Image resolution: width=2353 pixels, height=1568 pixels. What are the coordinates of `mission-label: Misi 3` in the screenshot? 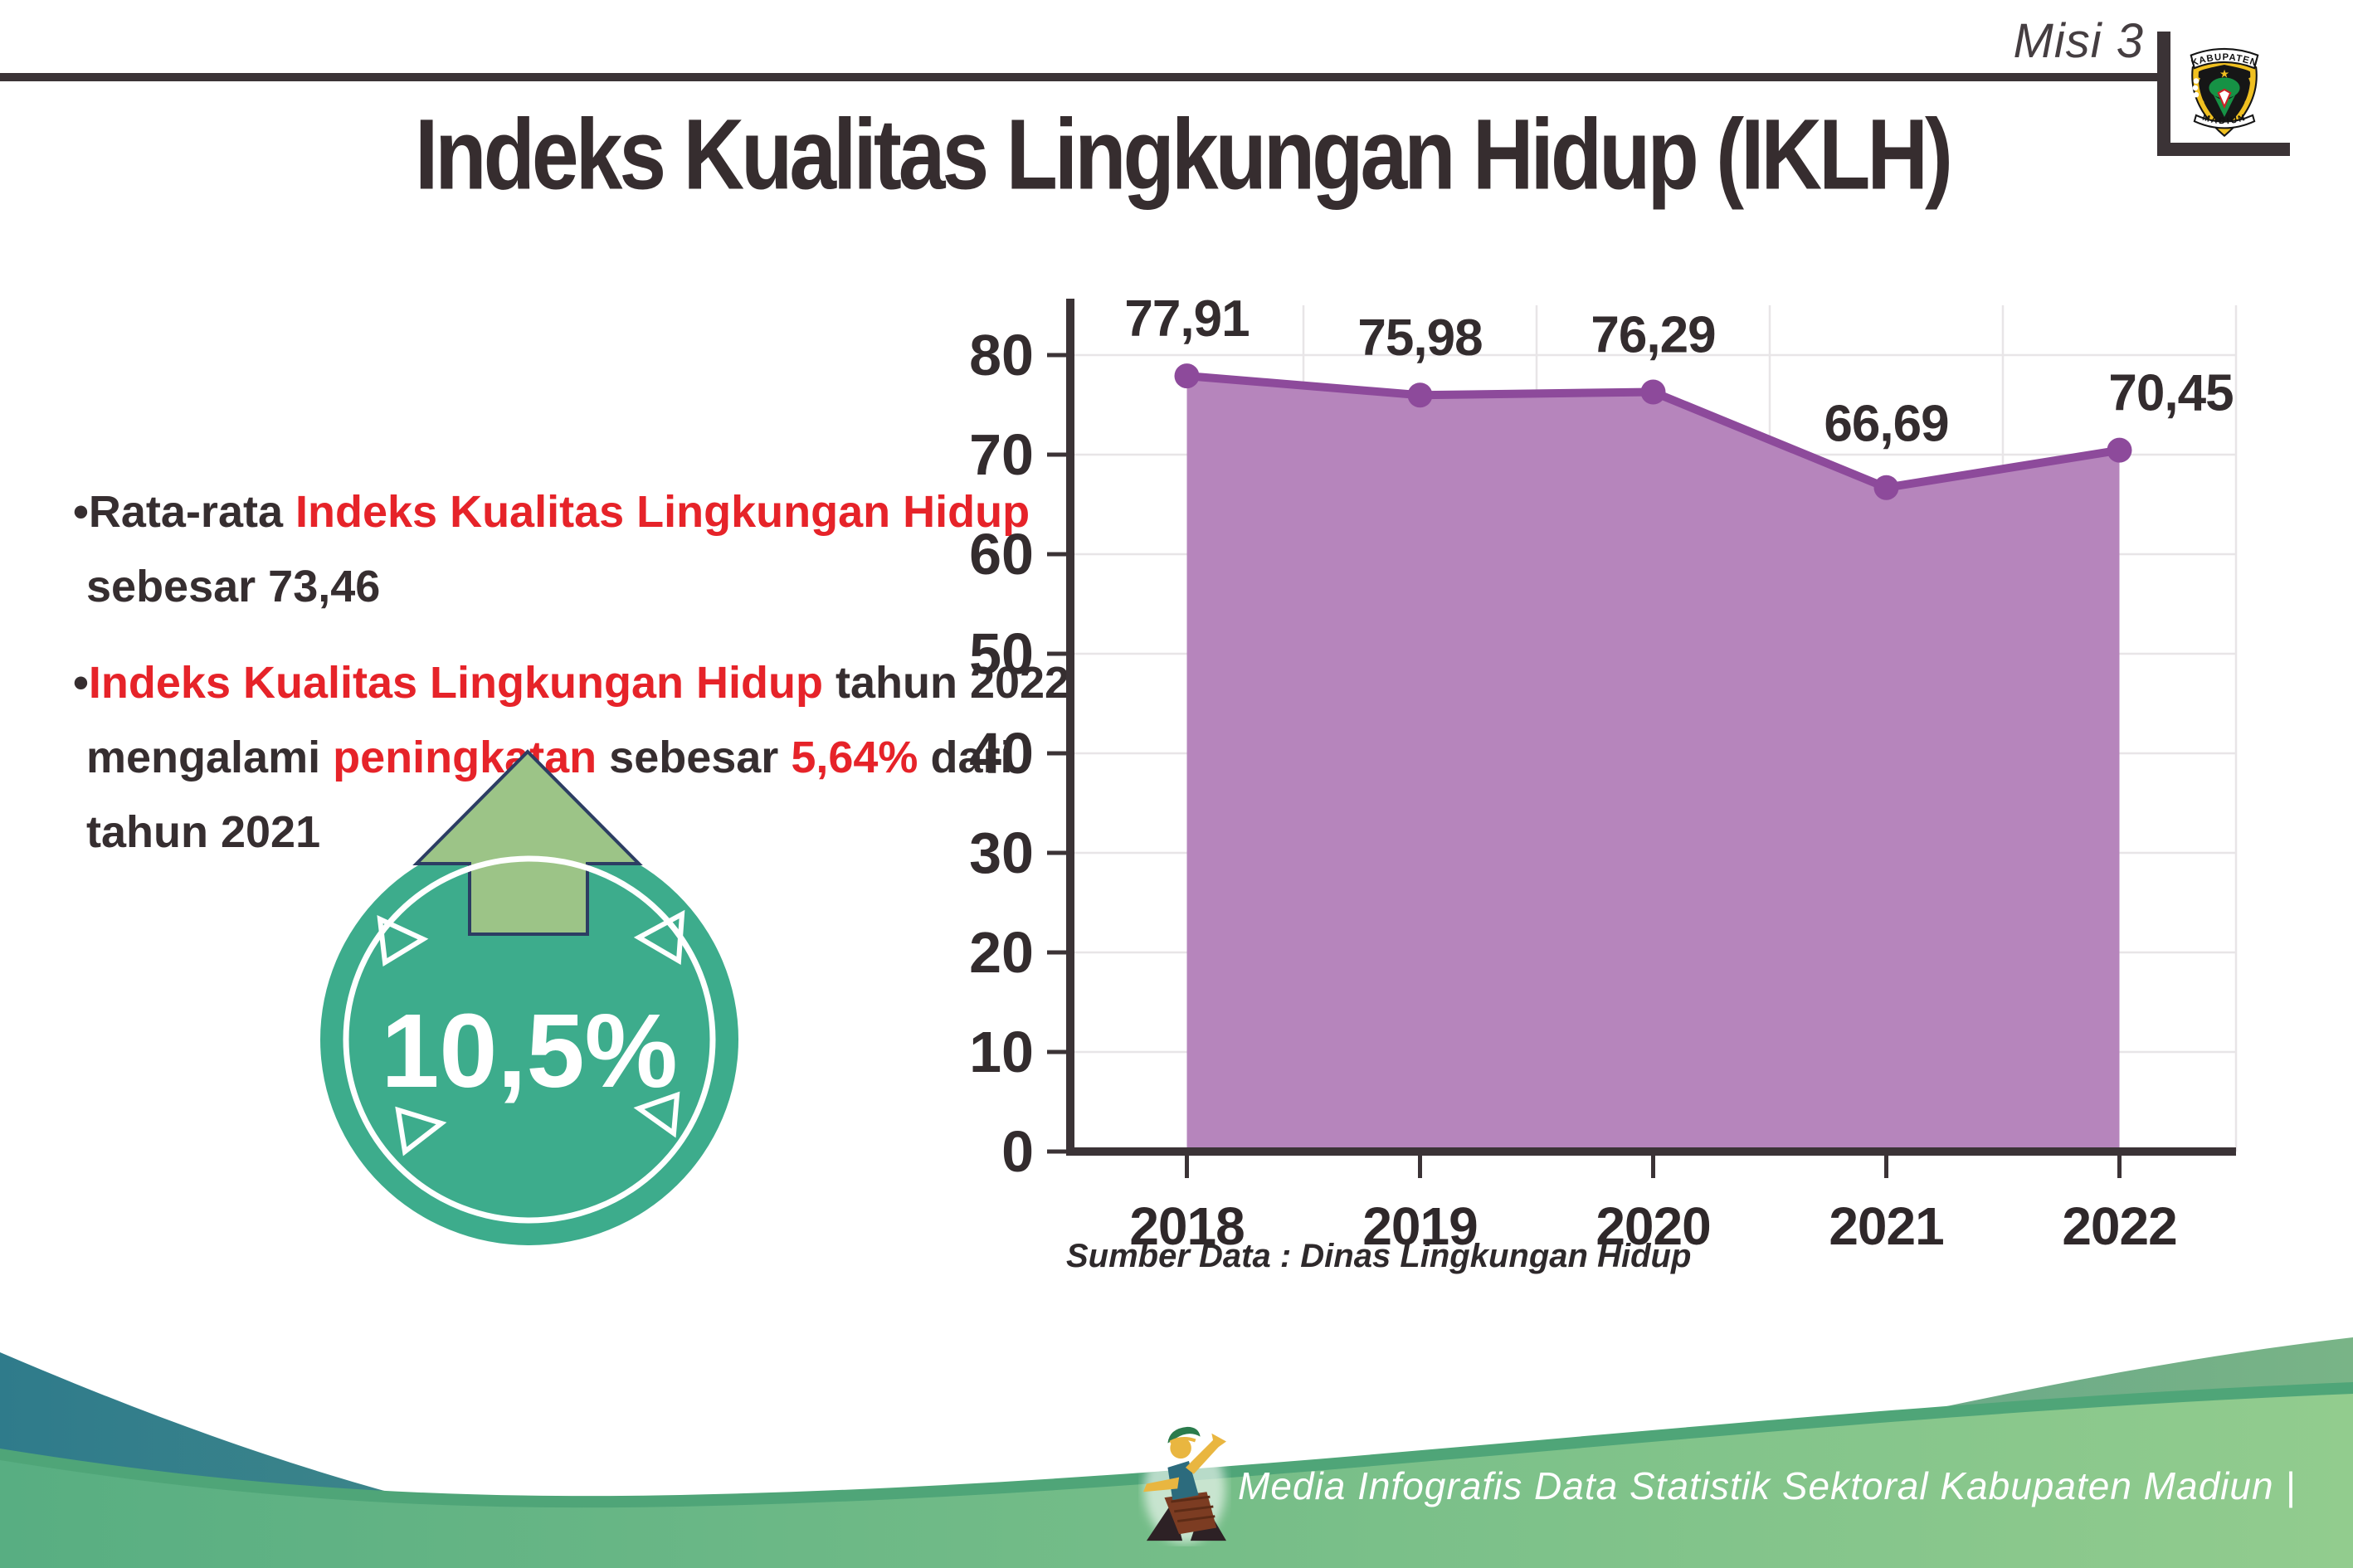 It's located at (2078, 41).